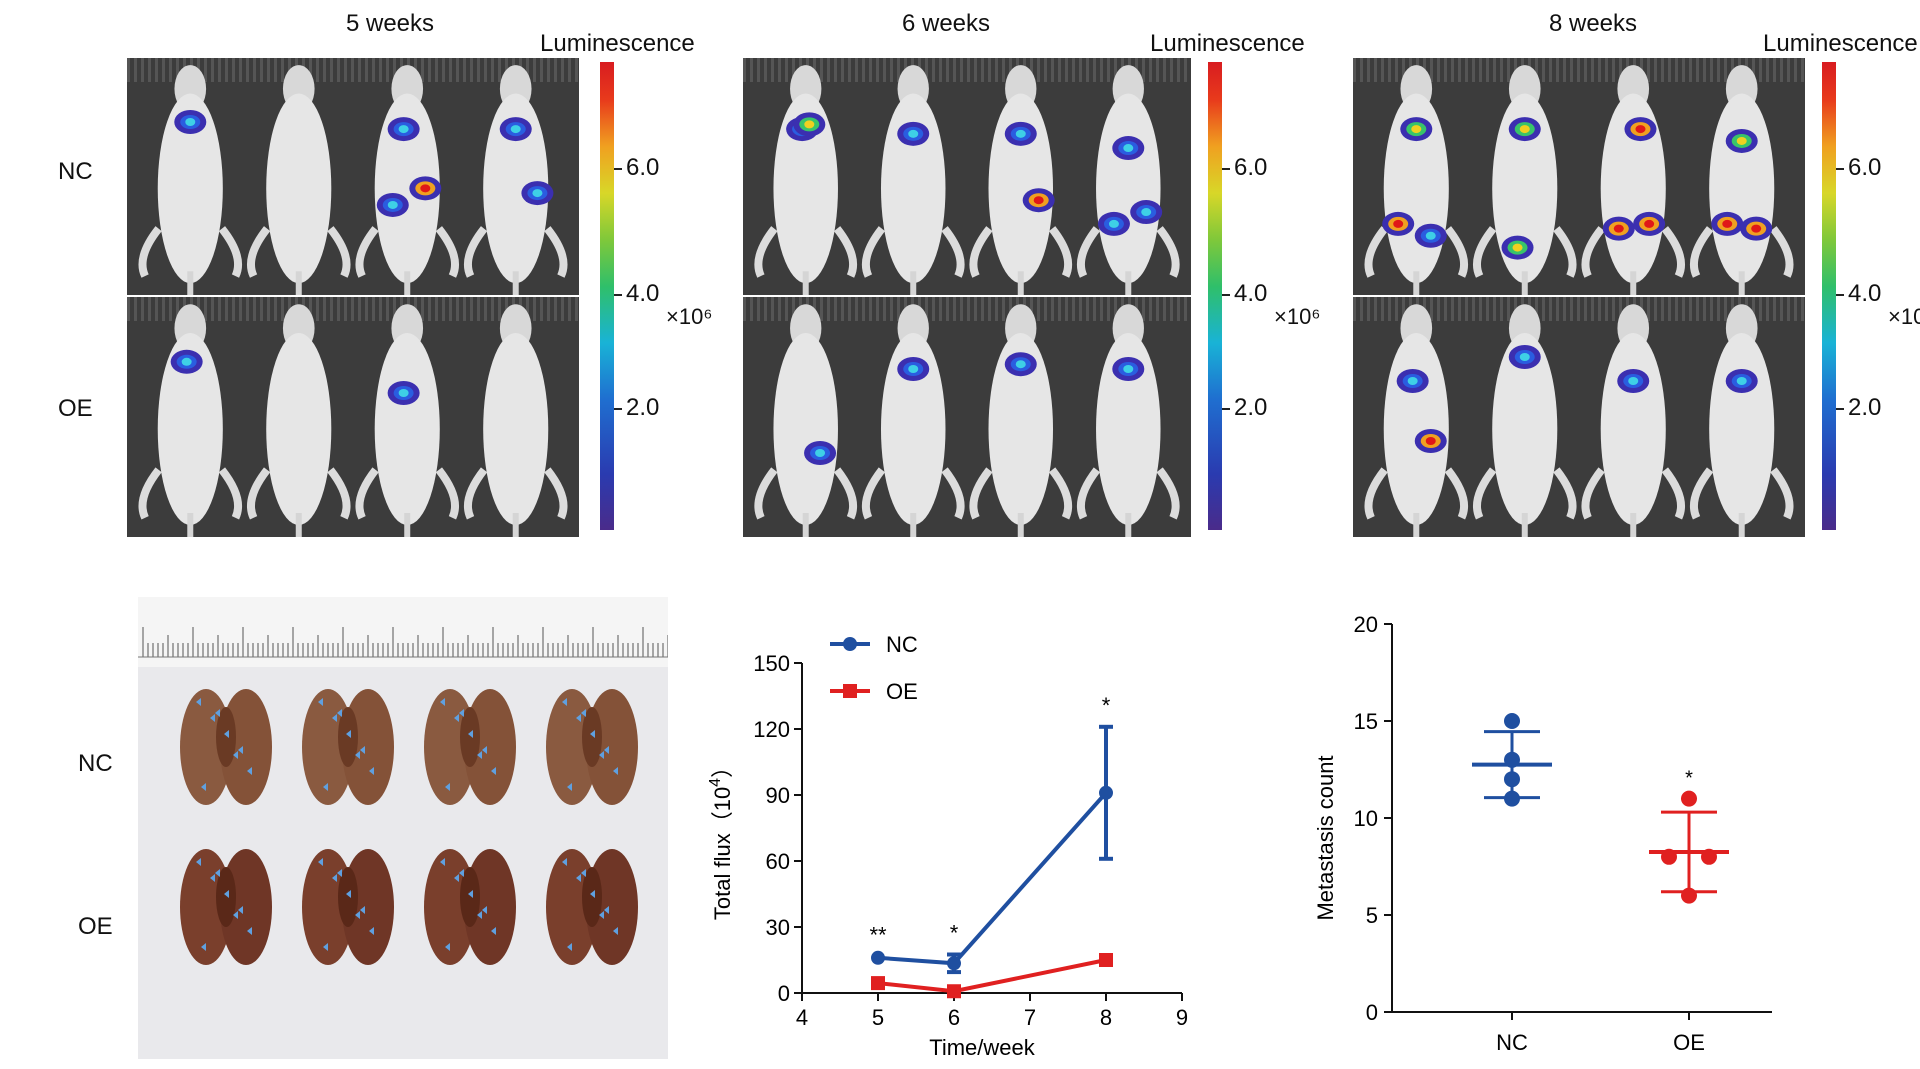 The image size is (1920, 1069). Describe the element at coordinates (75, 171) in the screenshot. I see `imaging-row-label-nc: NC` at that location.